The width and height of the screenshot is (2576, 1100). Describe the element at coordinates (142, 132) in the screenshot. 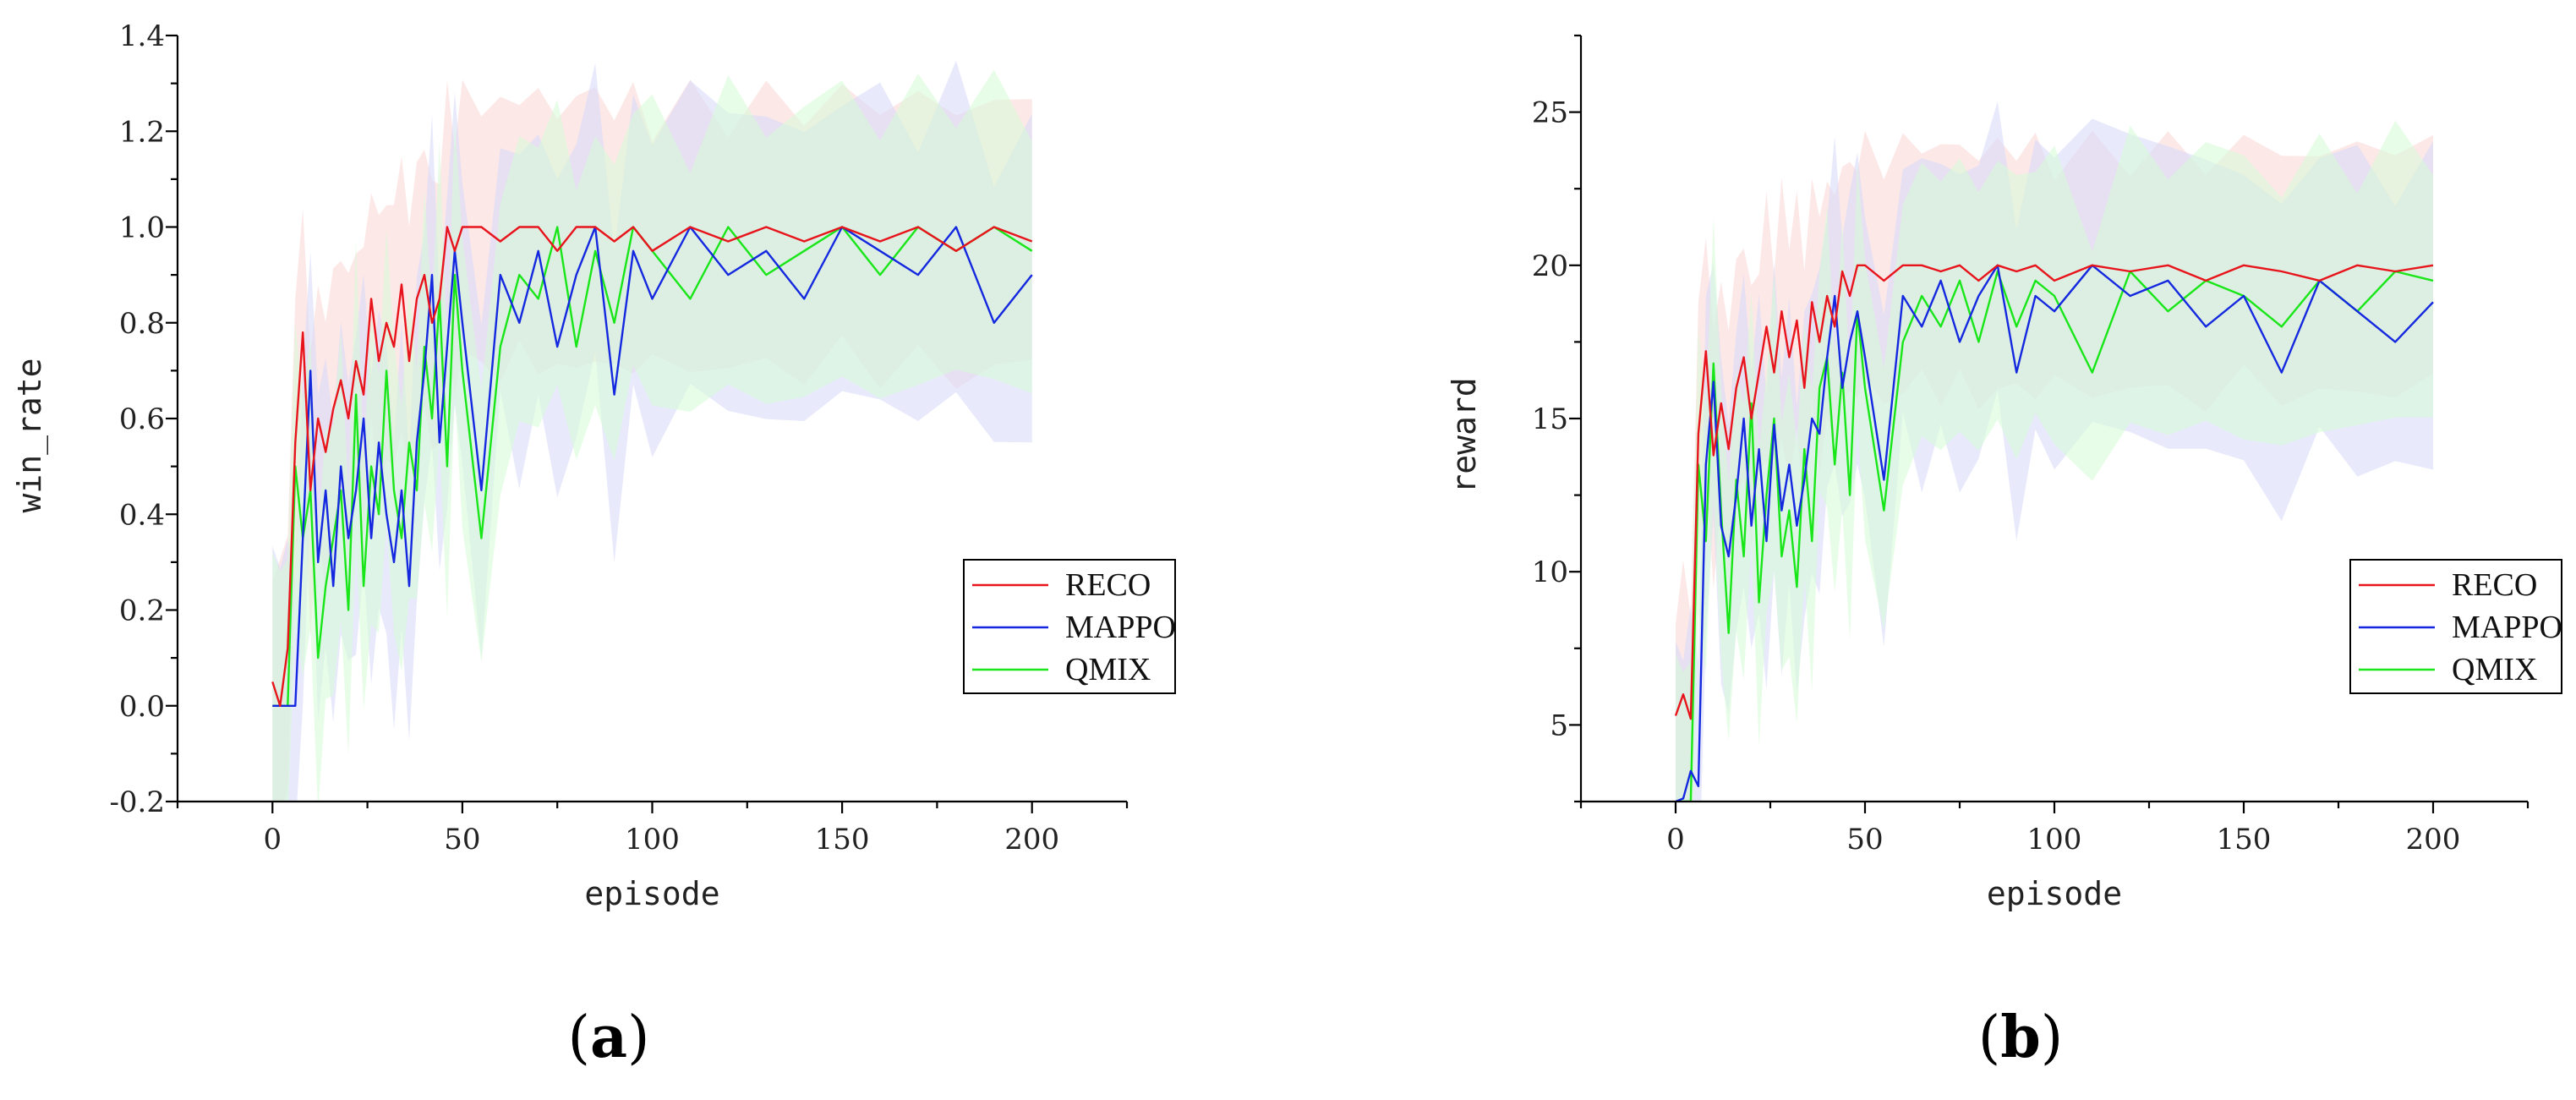

I see `y-tick-label: 1.2` at that location.